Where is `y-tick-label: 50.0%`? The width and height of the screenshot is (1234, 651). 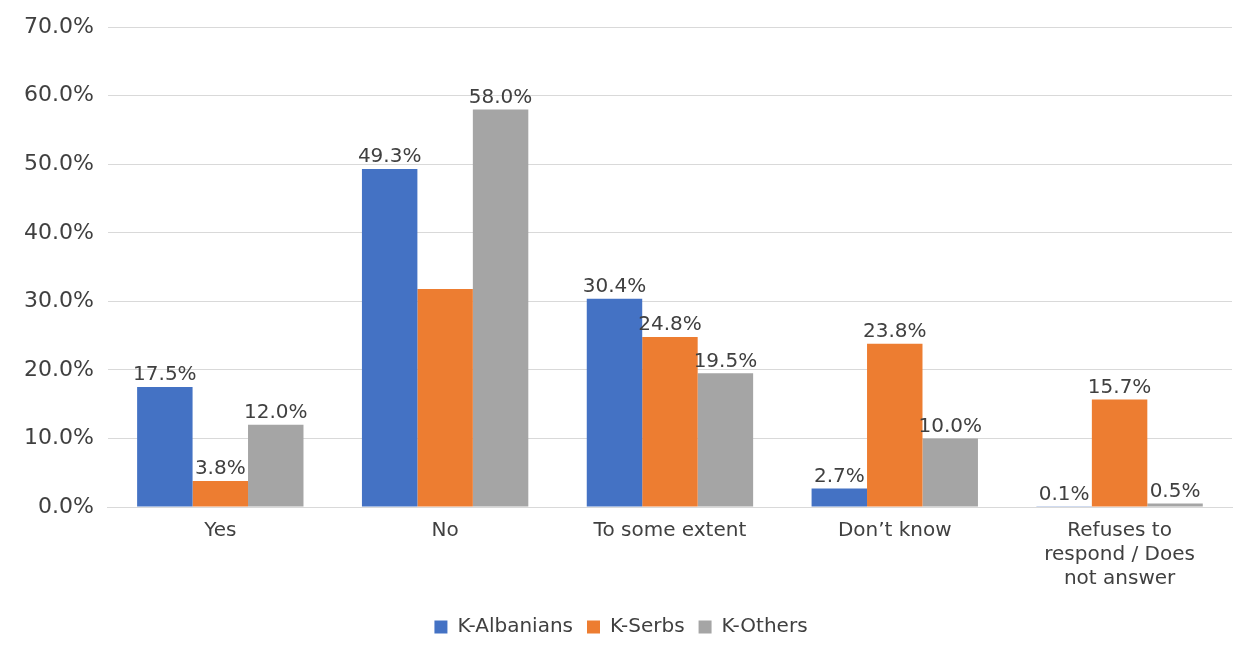
y-tick-label: 50.0% is located at coordinates (59, 162).